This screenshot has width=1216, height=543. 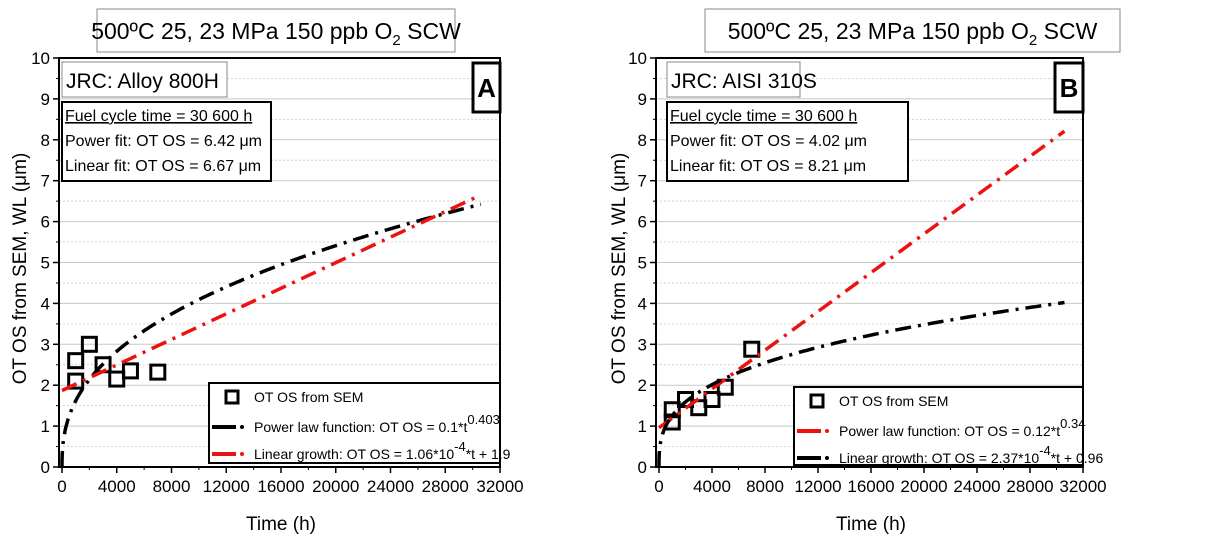 I want to click on legend-entry-text: Power law function: OT OS = 0.1*t, so click(x=360, y=427).